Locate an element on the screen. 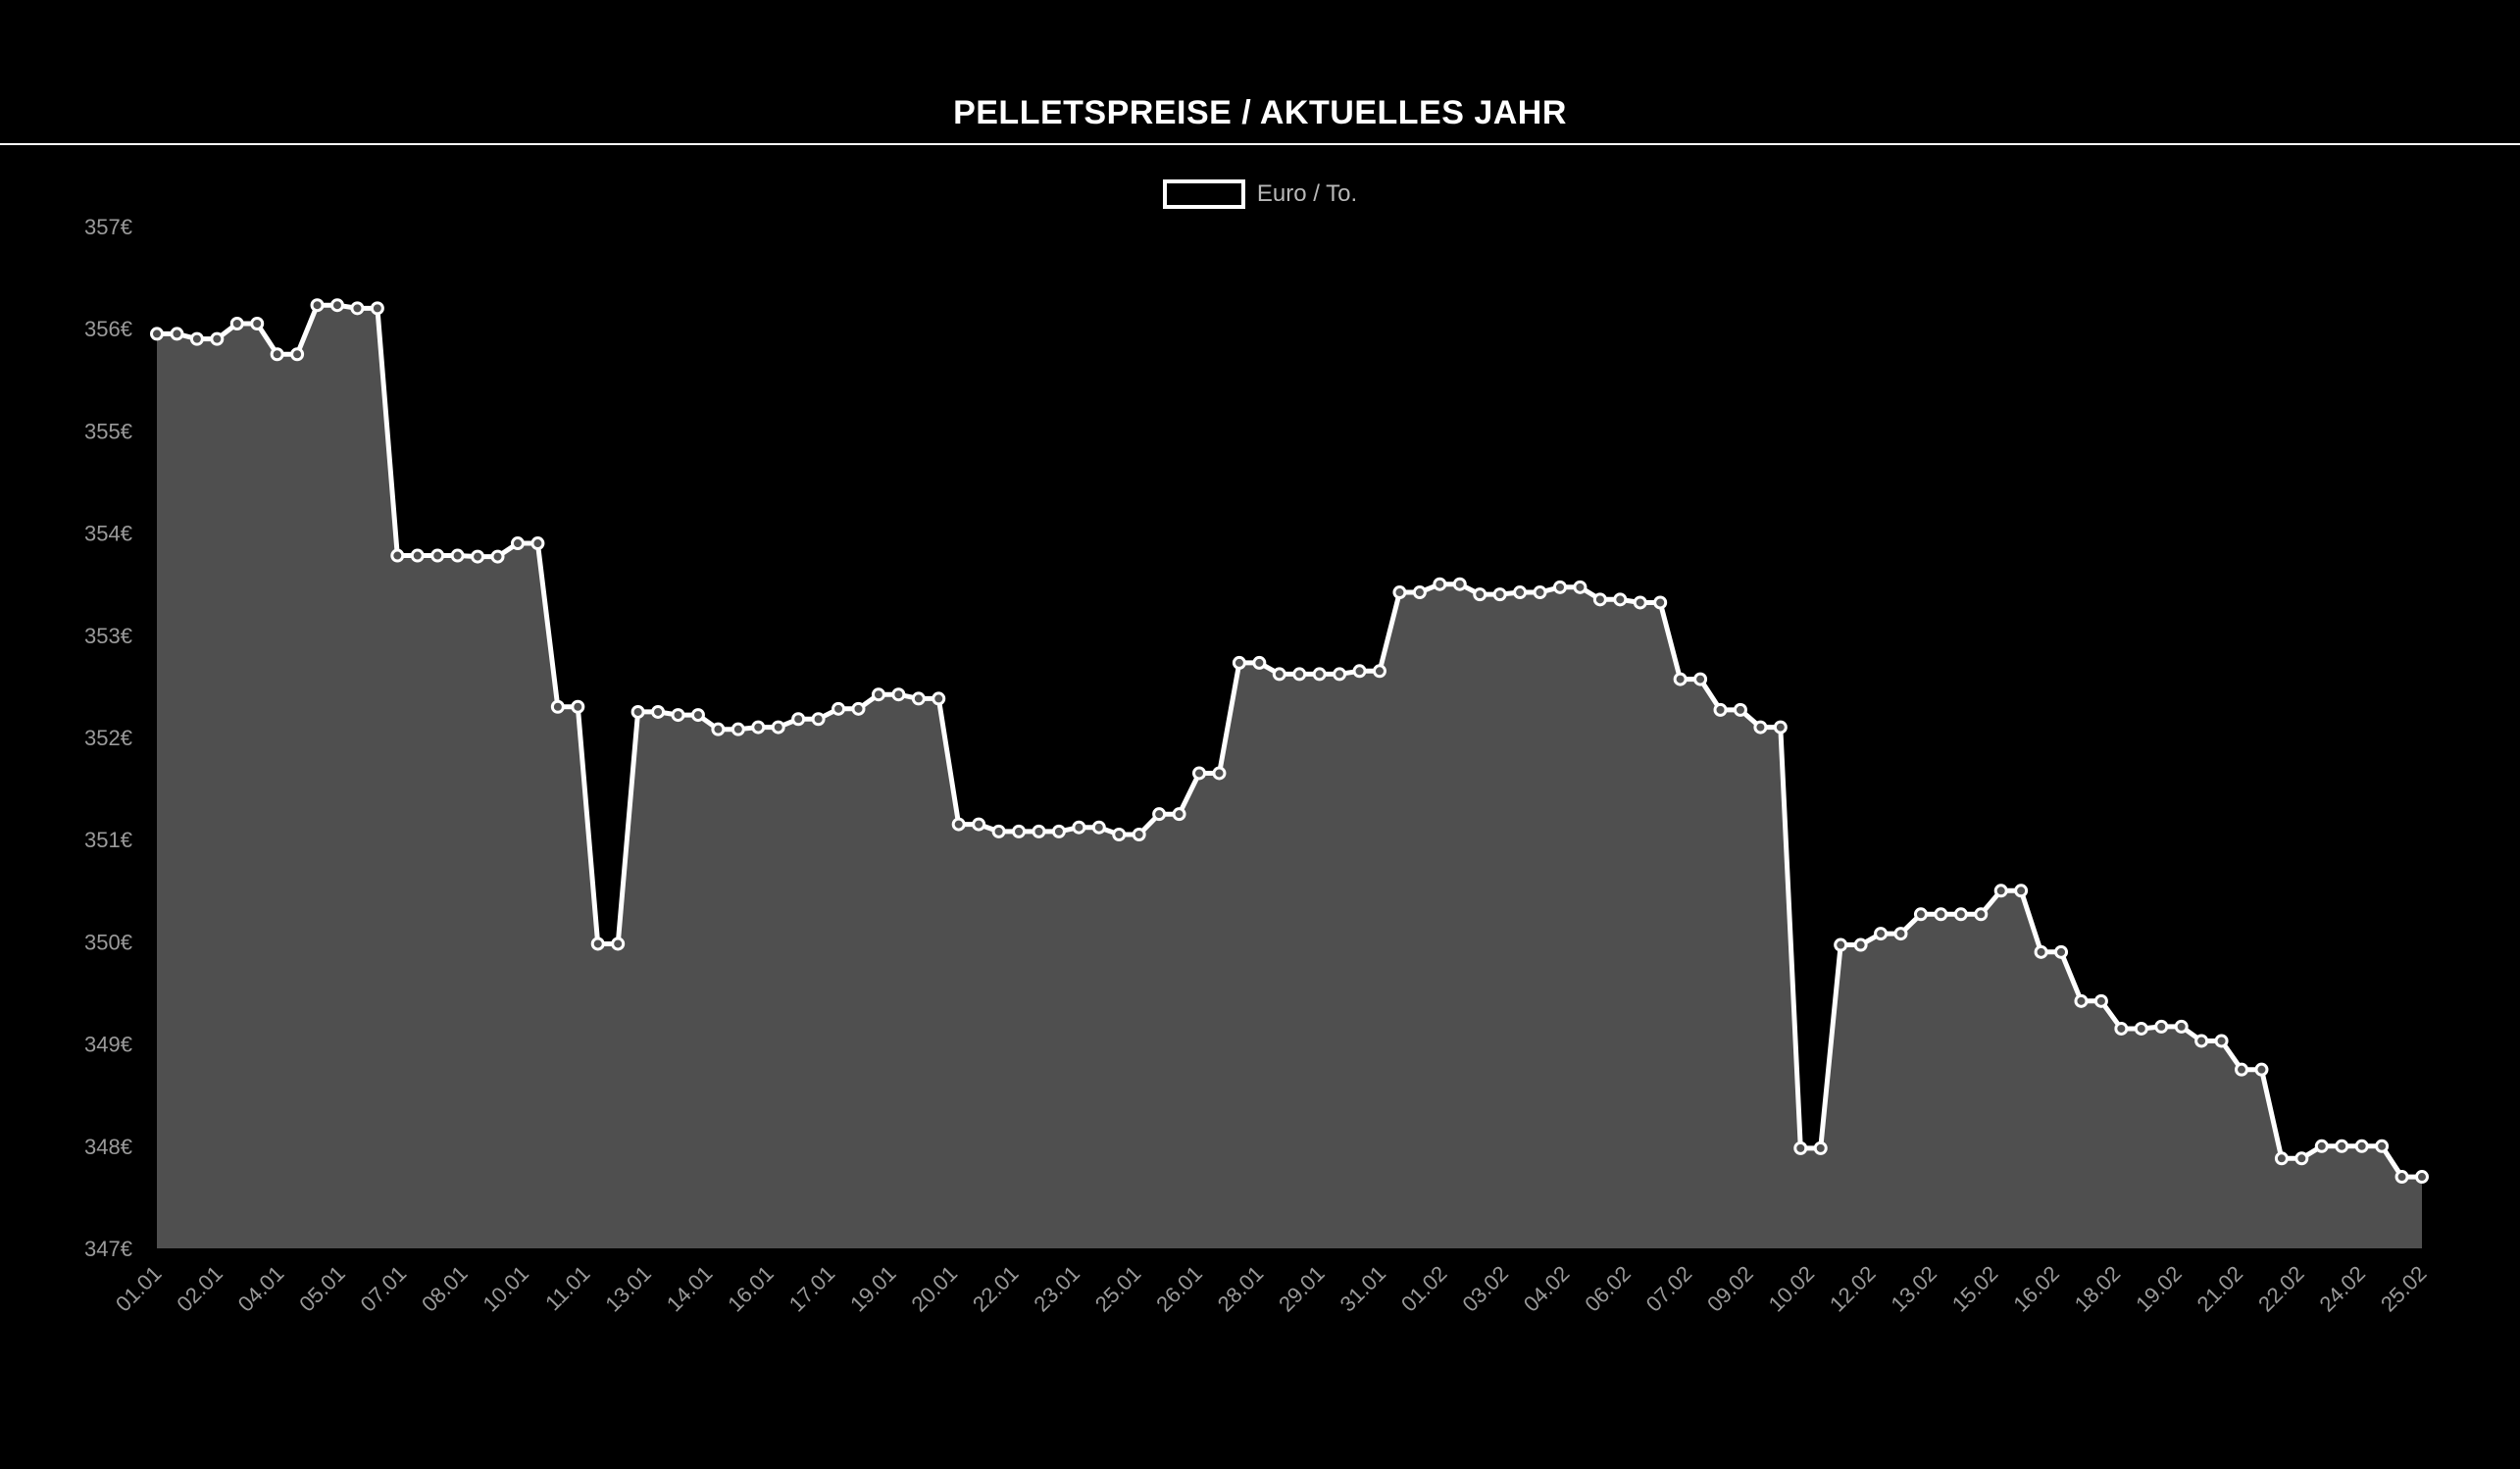 This screenshot has width=2520, height=1469. legend: Euro / To. is located at coordinates (1260, 194).